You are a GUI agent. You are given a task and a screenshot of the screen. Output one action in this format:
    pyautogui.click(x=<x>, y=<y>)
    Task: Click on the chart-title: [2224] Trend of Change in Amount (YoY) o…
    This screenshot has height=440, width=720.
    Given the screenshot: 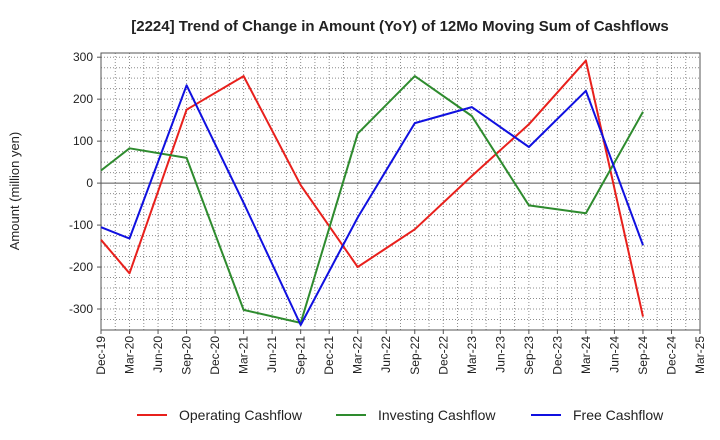 What is the action you would take?
    pyautogui.click(x=400, y=26)
    